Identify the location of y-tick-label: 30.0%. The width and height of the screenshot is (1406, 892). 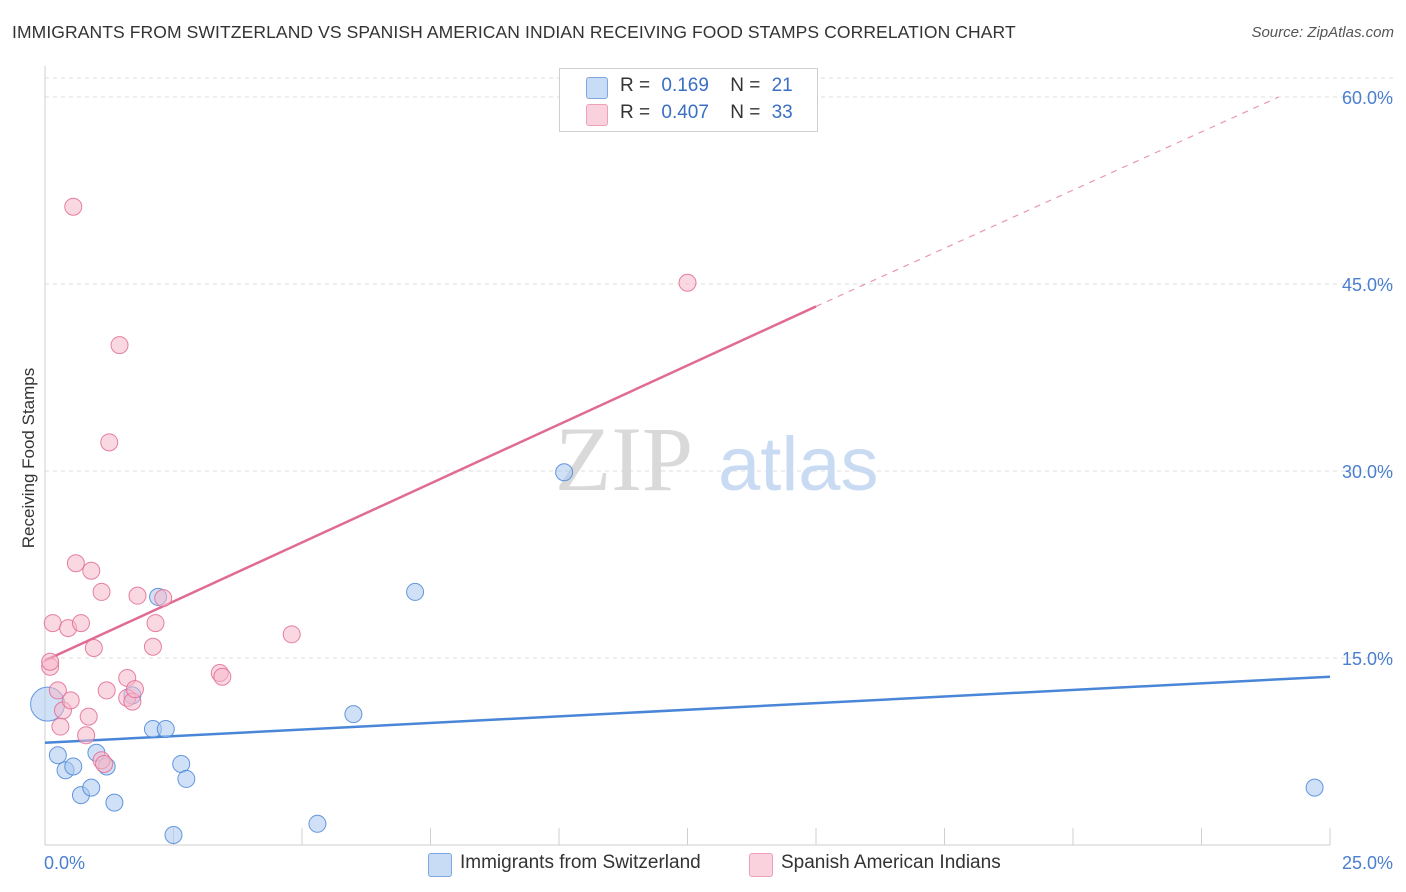
(1367, 472).